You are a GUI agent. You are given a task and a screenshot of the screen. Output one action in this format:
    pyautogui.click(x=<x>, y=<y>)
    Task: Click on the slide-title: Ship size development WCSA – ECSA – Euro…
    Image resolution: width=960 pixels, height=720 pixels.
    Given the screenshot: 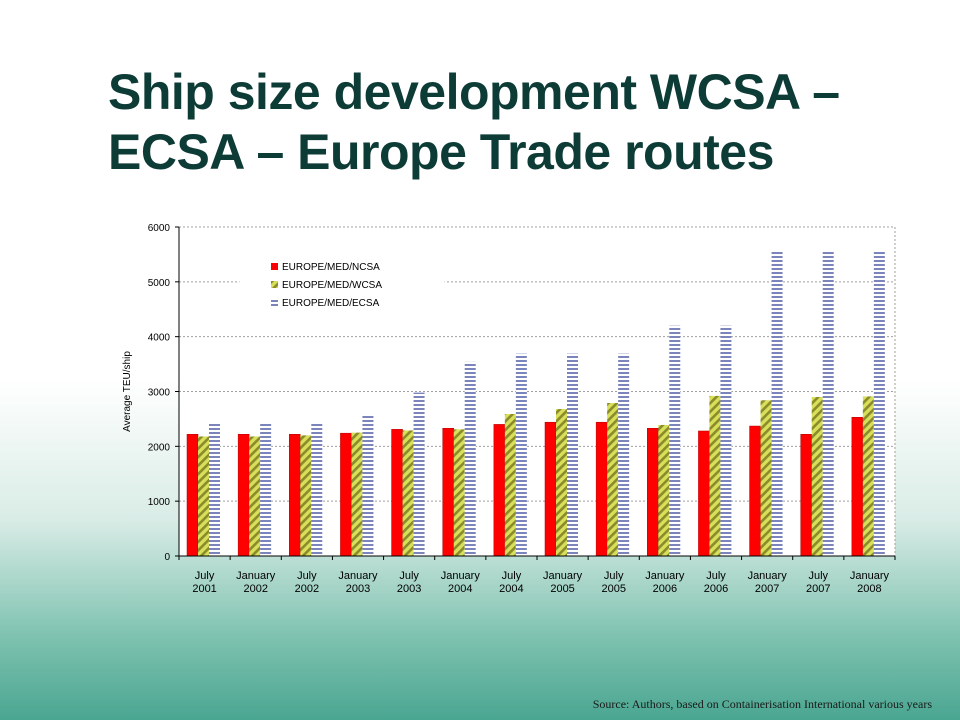 What is the action you would take?
    pyautogui.click(x=508, y=122)
    